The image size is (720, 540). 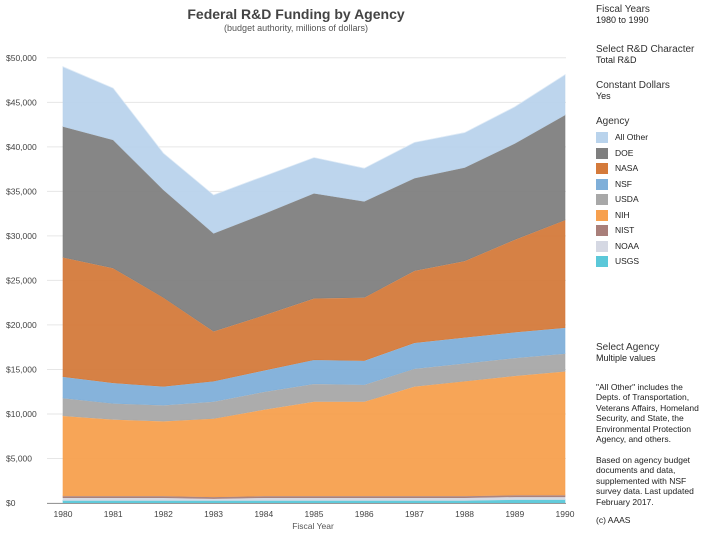 What do you see at coordinates (622, 214) in the screenshot?
I see `legend-label: NIH` at bounding box center [622, 214].